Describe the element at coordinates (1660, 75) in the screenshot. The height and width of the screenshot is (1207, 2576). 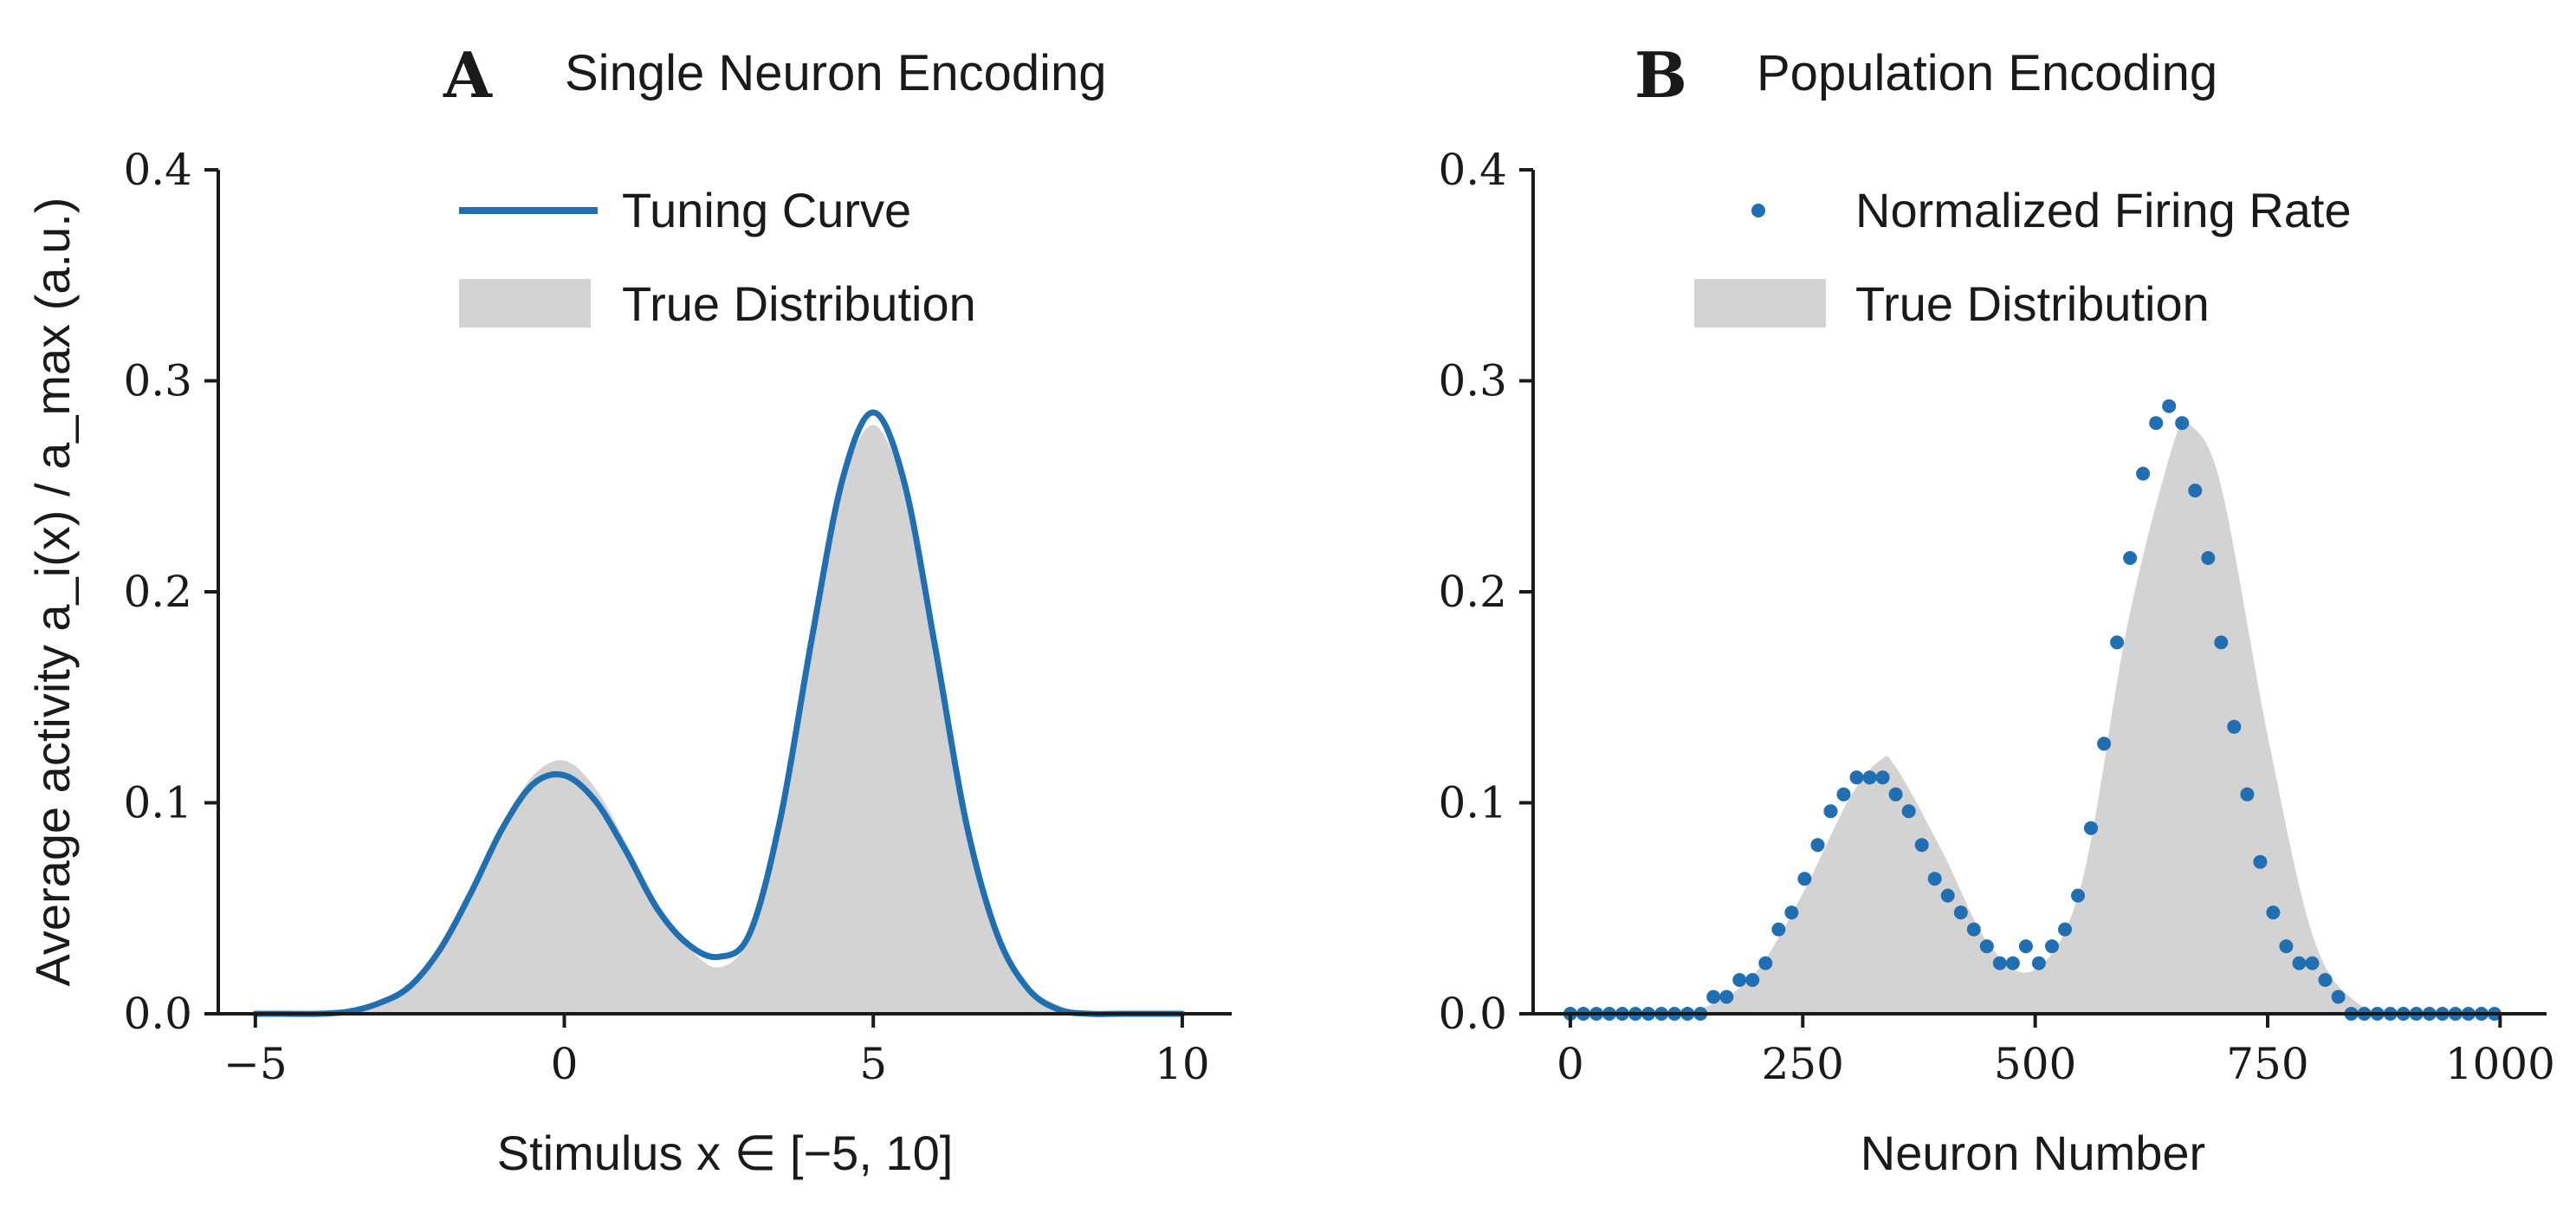
I see `panel-b-letter: B` at that location.